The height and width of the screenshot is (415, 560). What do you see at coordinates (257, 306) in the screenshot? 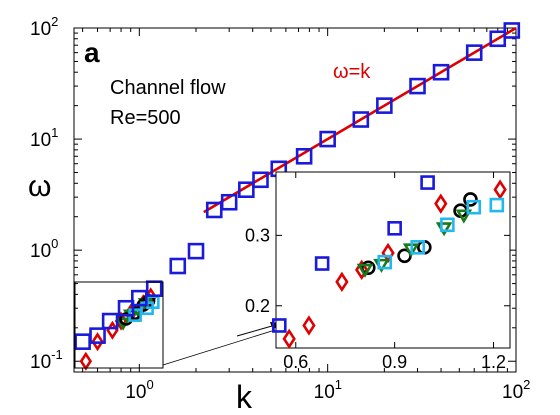
I see `inset-y-tick-label: 0.2` at bounding box center [257, 306].